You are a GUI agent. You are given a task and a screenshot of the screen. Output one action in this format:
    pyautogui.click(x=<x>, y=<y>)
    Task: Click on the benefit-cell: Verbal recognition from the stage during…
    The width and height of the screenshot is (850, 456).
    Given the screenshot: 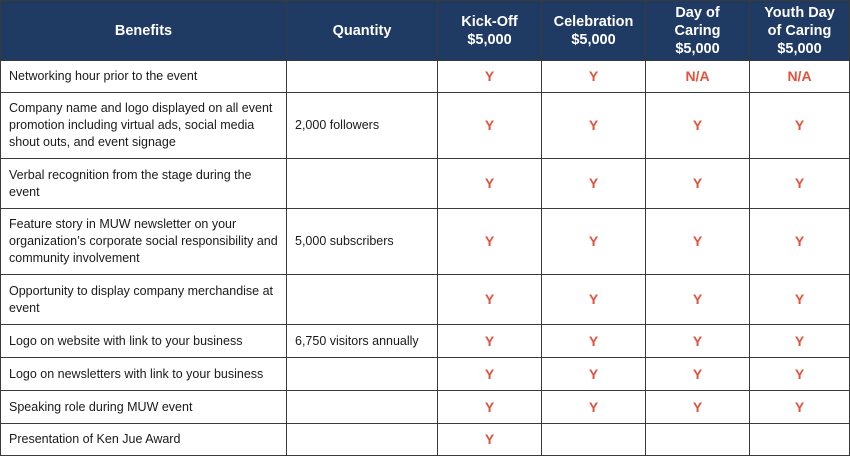 What is the action you would take?
    pyautogui.click(x=143, y=183)
    